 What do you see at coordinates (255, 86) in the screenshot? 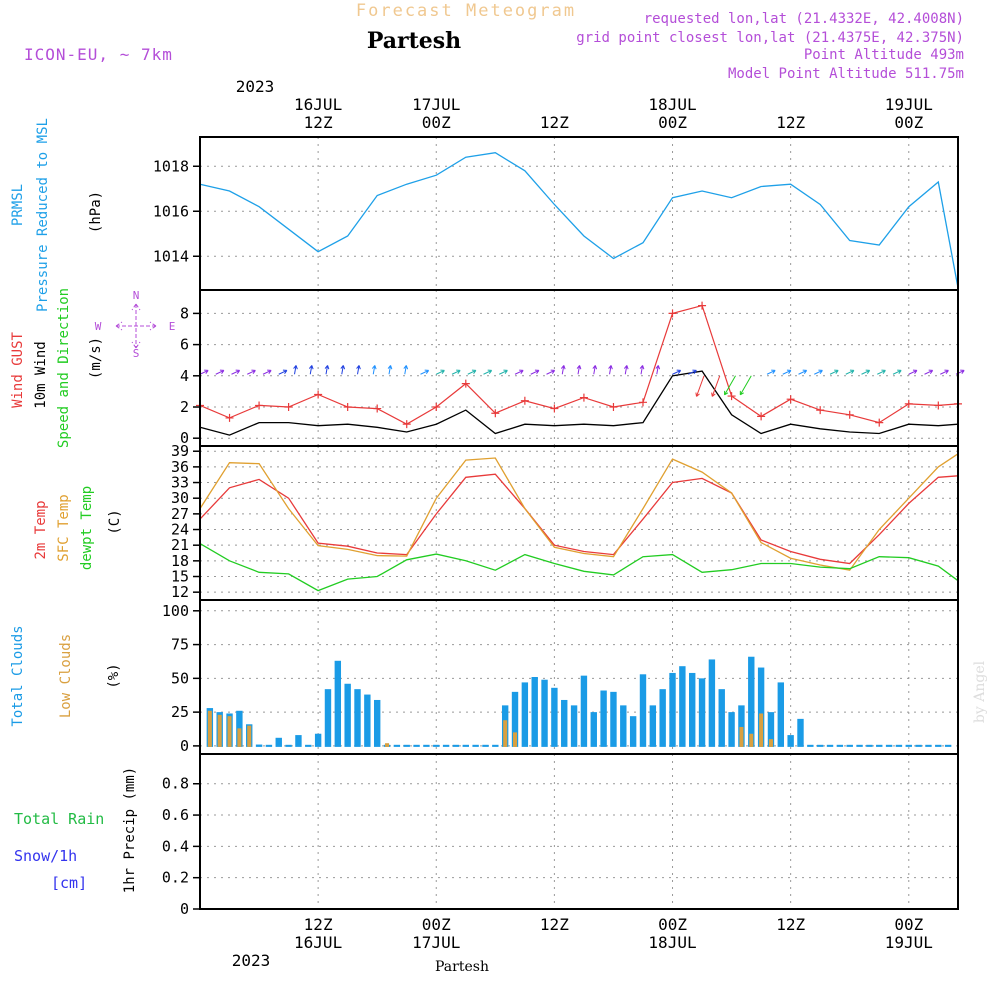
I see `top-year: 2023` at bounding box center [255, 86].